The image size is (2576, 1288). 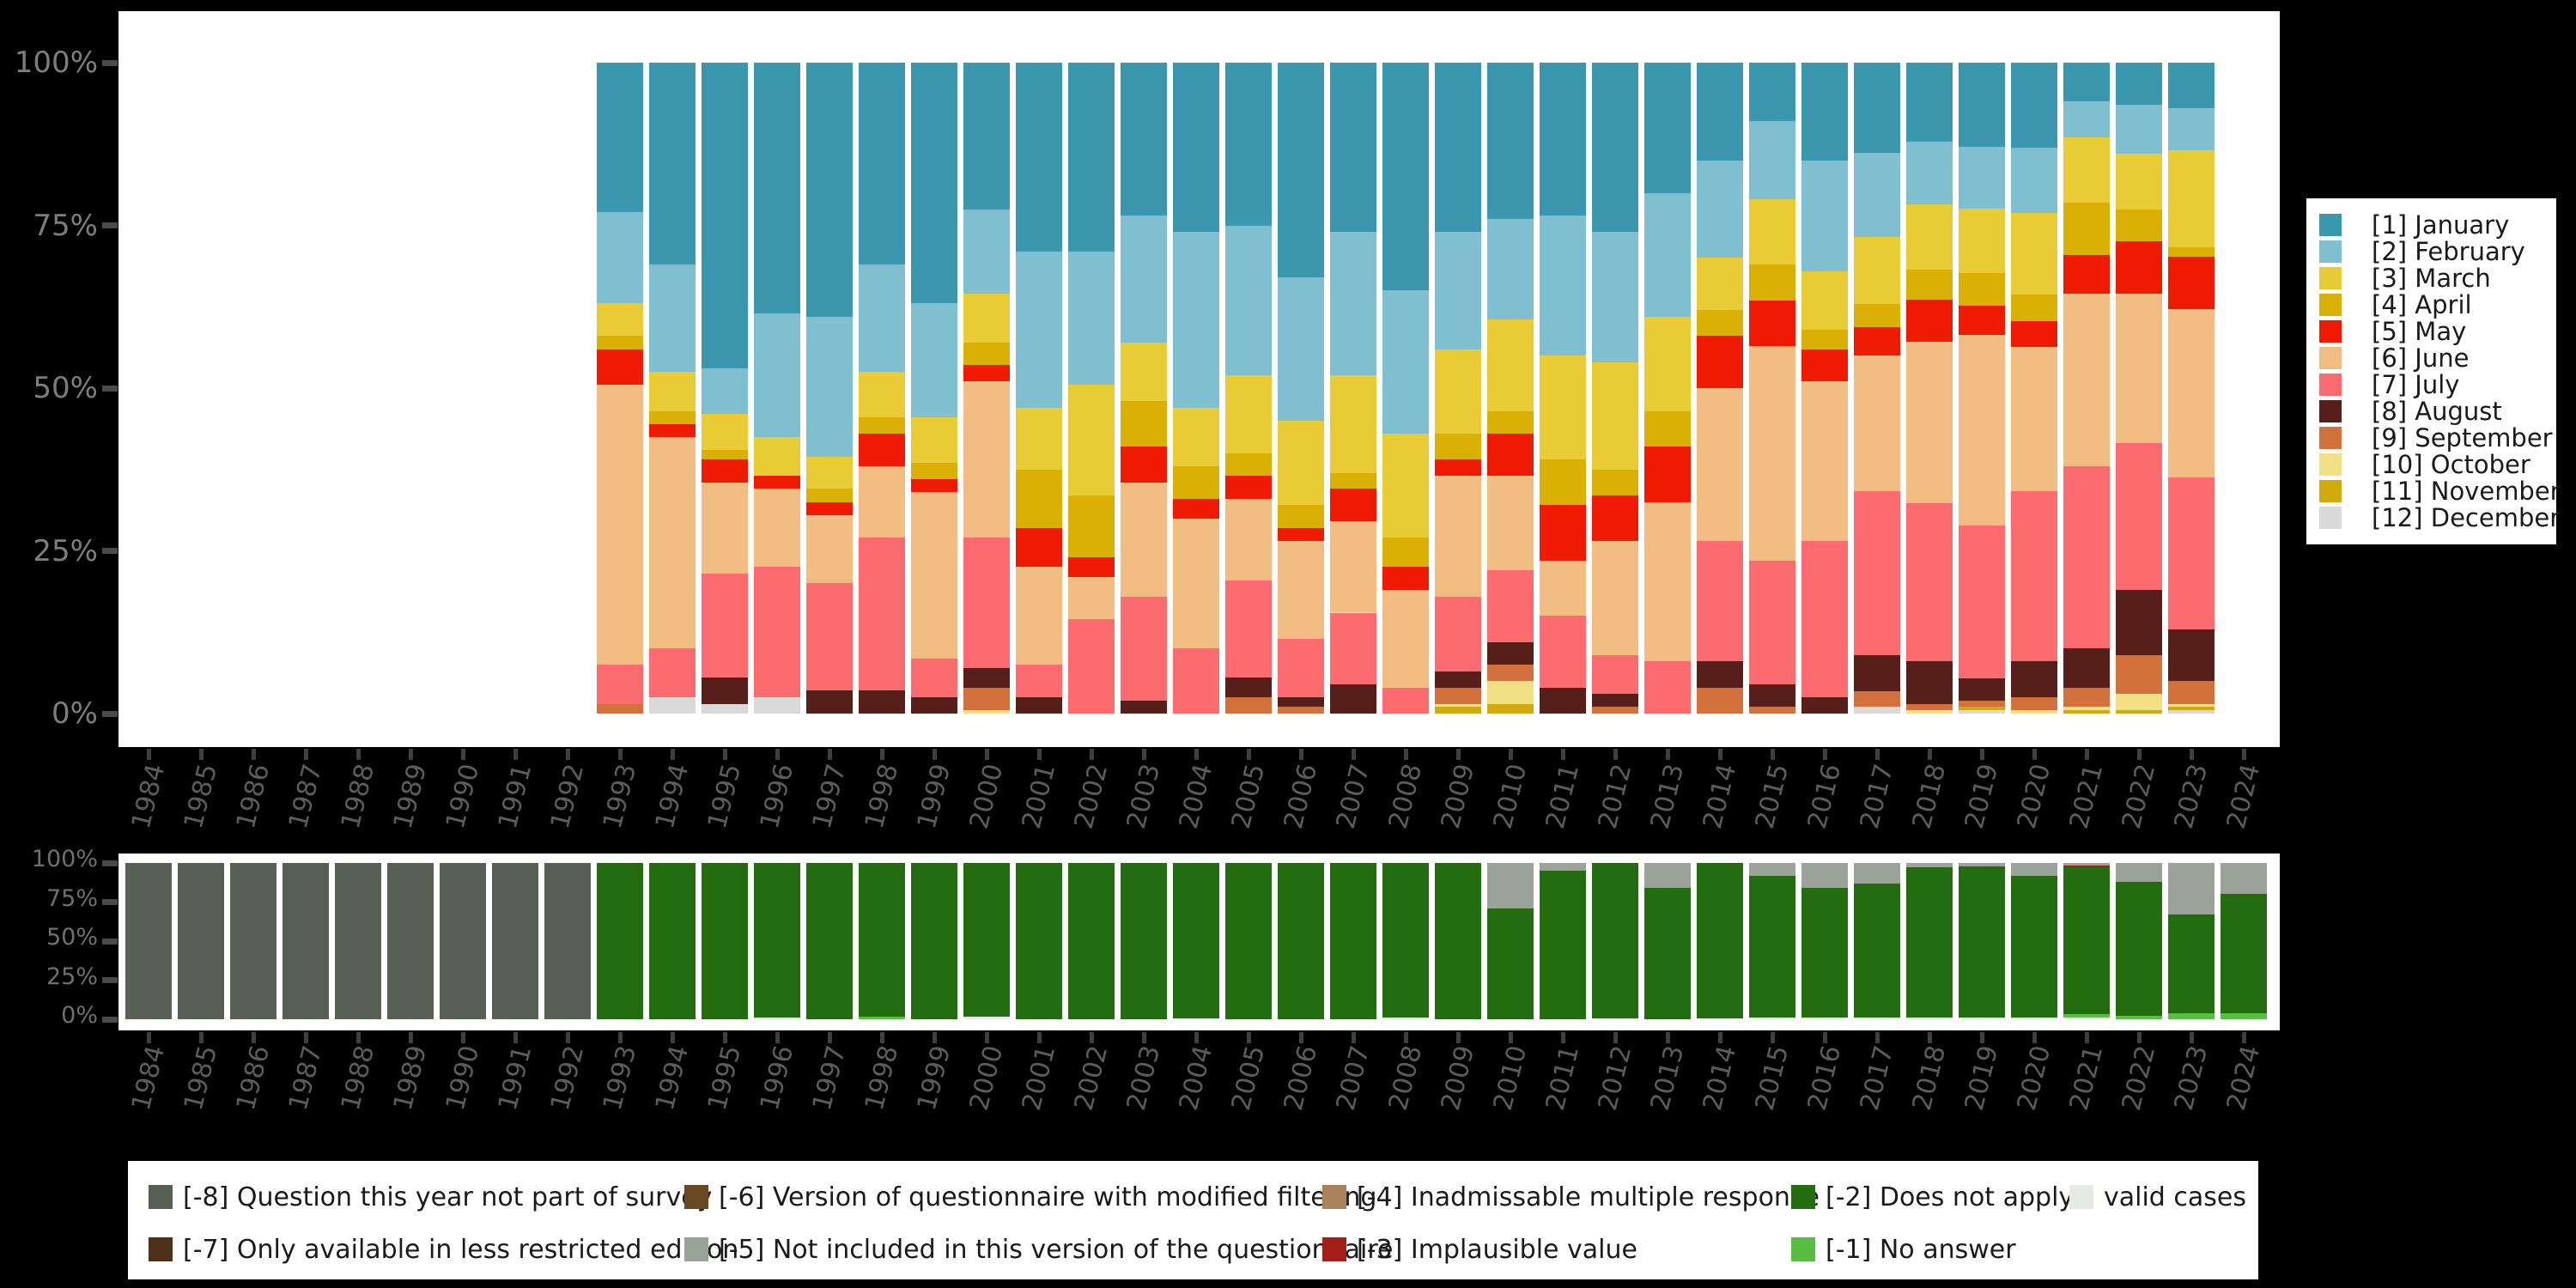 What do you see at coordinates (2424, 464) in the screenshot?
I see `legend-item: [10] October` at bounding box center [2424, 464].